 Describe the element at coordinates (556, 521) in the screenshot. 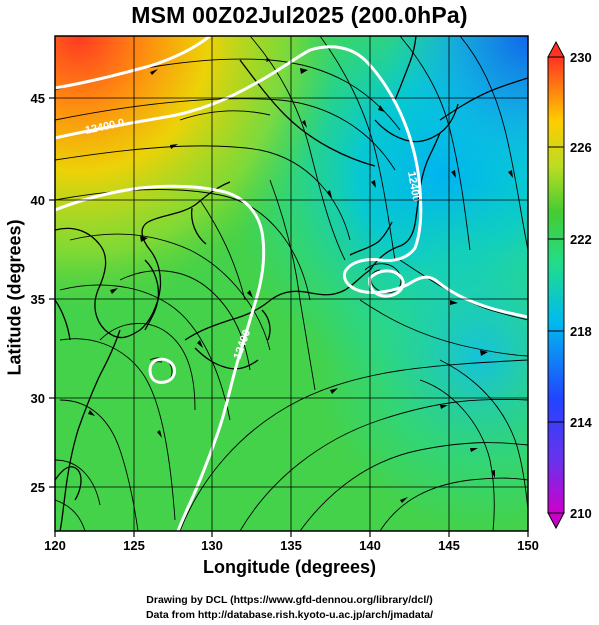

I see `colorbar-lower-arrow` at that location.